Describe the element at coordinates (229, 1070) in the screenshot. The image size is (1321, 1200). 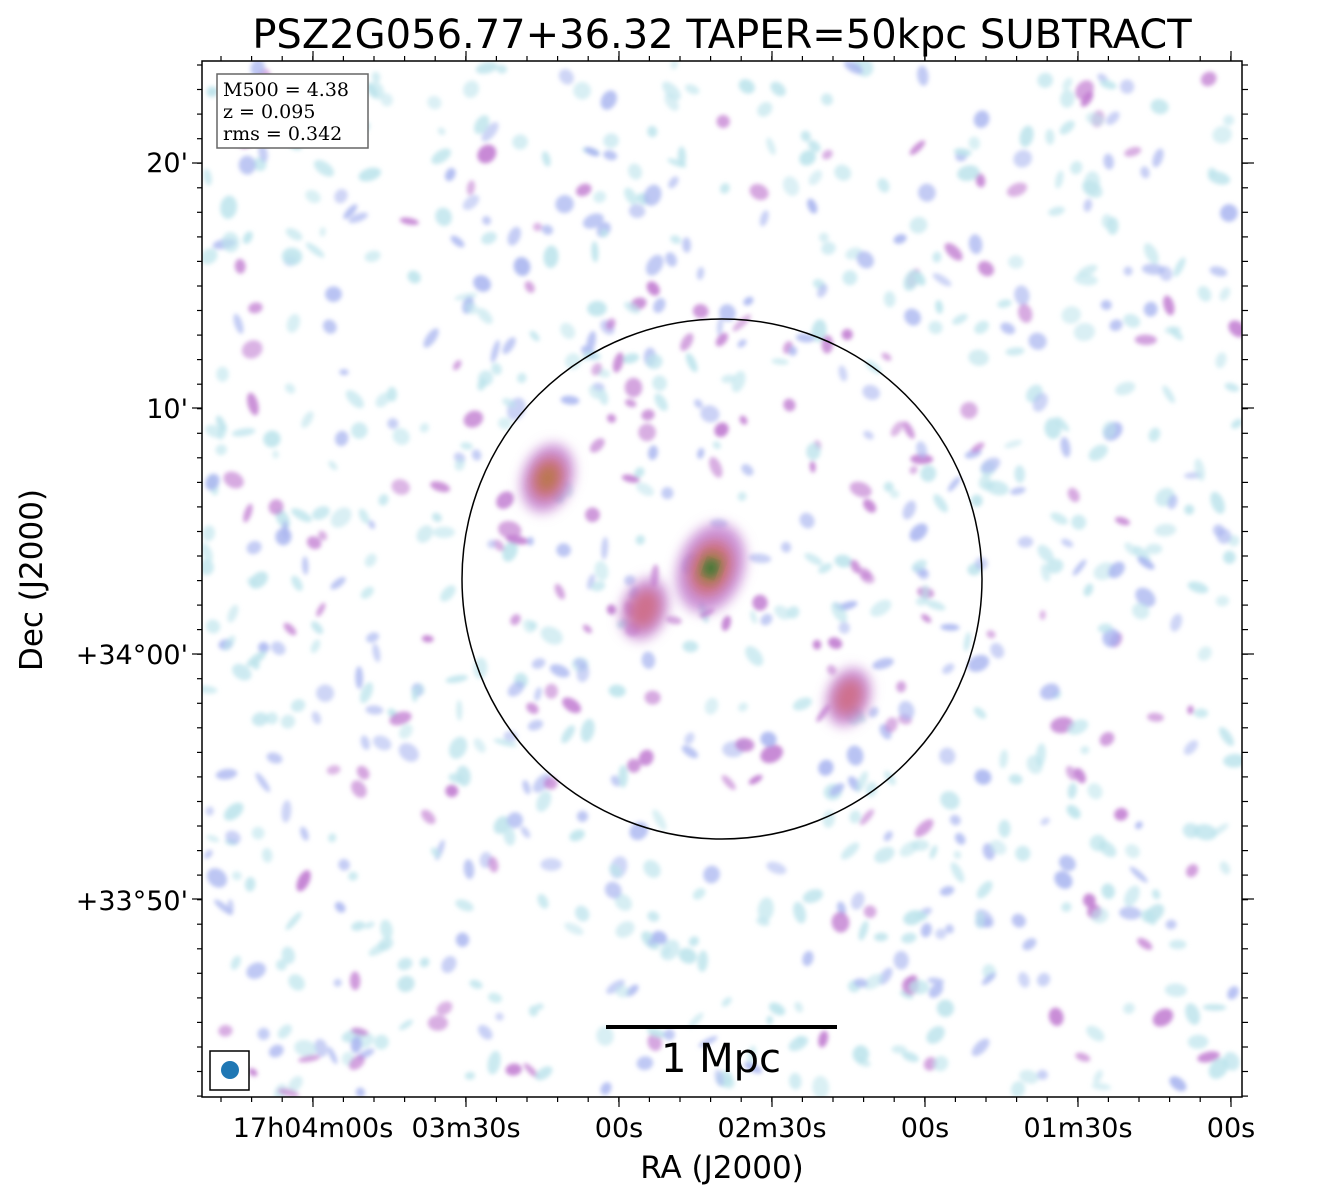
I see `beam-box` at that location.